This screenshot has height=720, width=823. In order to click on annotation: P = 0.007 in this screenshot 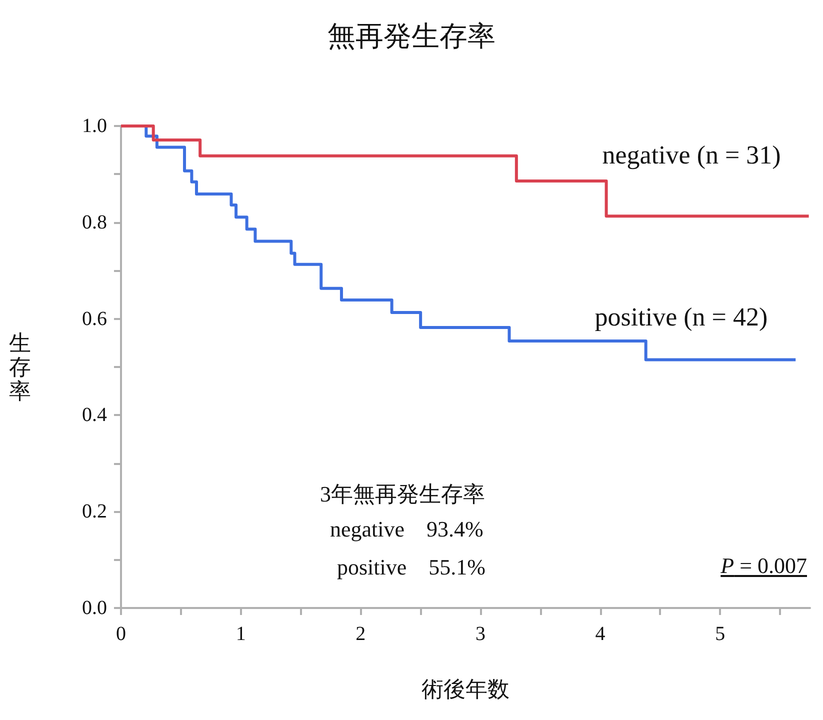, I will do `click(763, 566)`.